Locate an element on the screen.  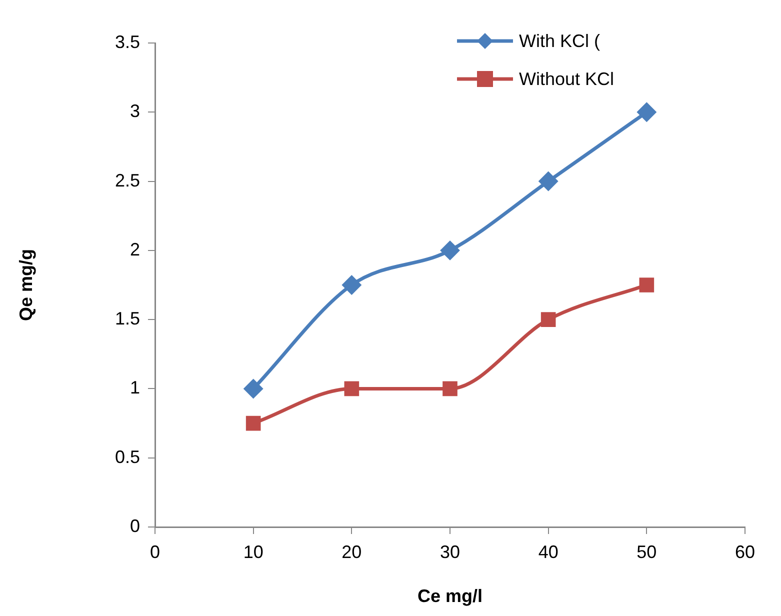
y-tick-label: 1 is located at coordinates (135, 388).